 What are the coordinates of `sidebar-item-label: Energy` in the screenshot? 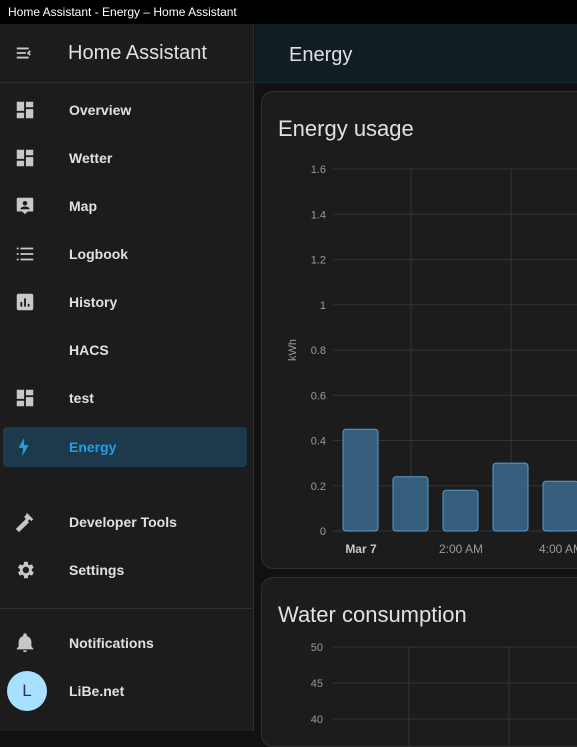 It's located at (93, 447).